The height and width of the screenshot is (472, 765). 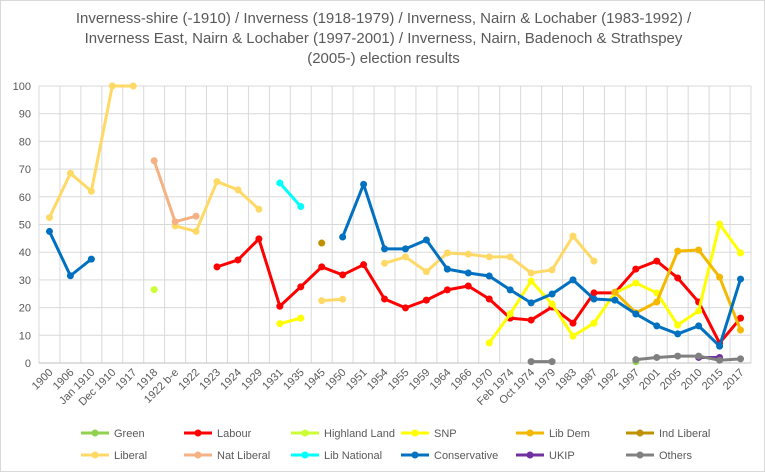 I want to click on x-tick-label: 1931, so click(x=273, y=380).